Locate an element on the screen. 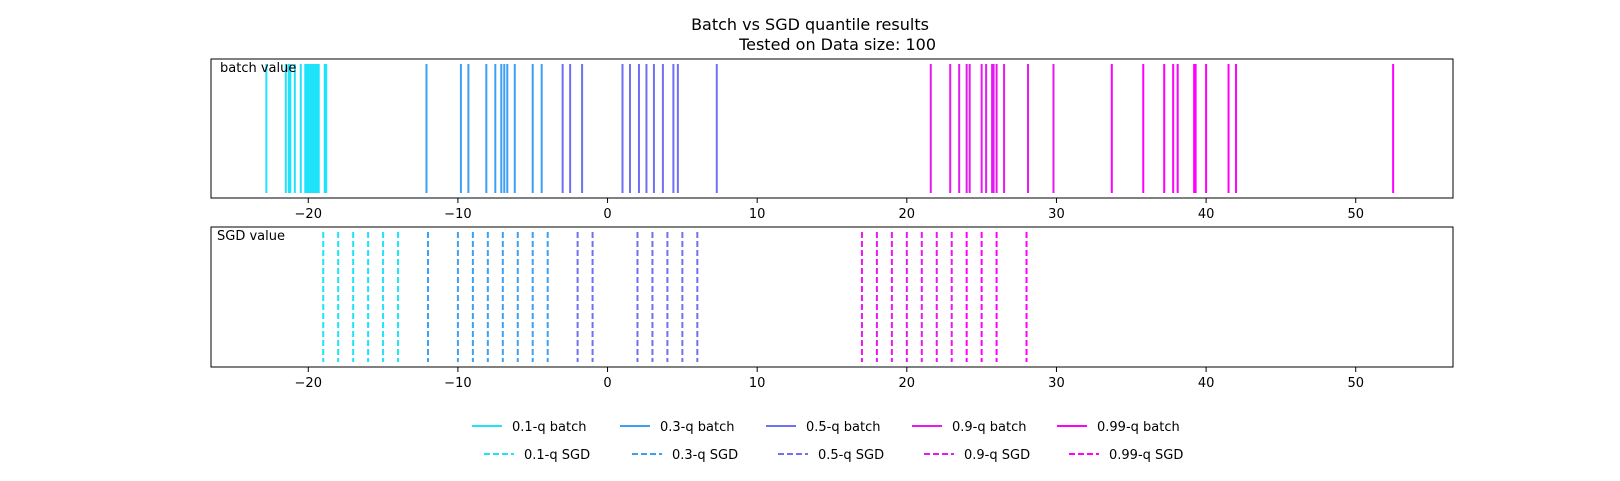  legend-item: 0.99-q batch is located at coordinates (1118, 427).